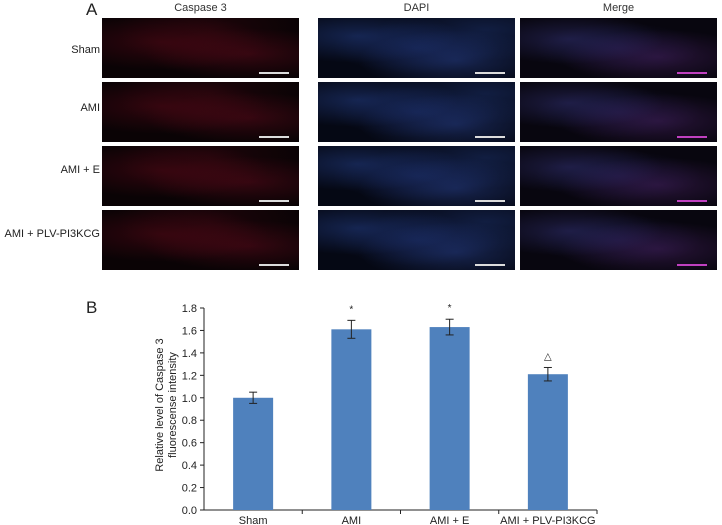 This screenshot has width=722, height=525. What do you see at coordinates (189, 466) in the screenshot?
I see `y-tick-label: 0.4` at bounding box center [189, 466].